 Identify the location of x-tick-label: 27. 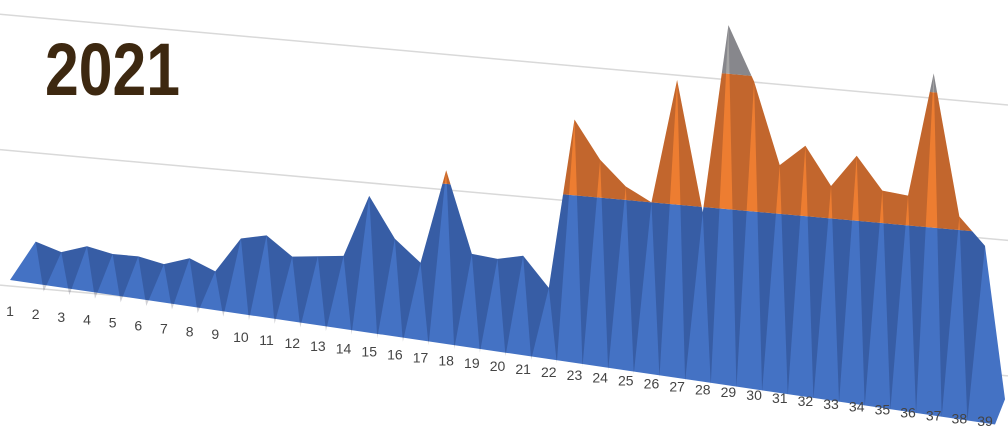
(677, 386).